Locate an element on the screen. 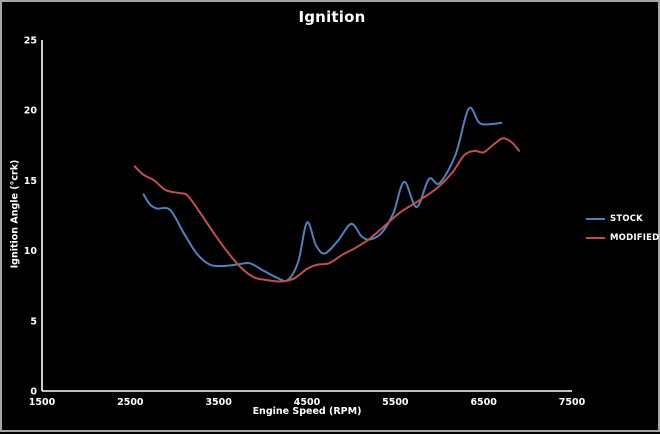  legend-label-modified: MODIFIED is located at coordinates (635, 238).